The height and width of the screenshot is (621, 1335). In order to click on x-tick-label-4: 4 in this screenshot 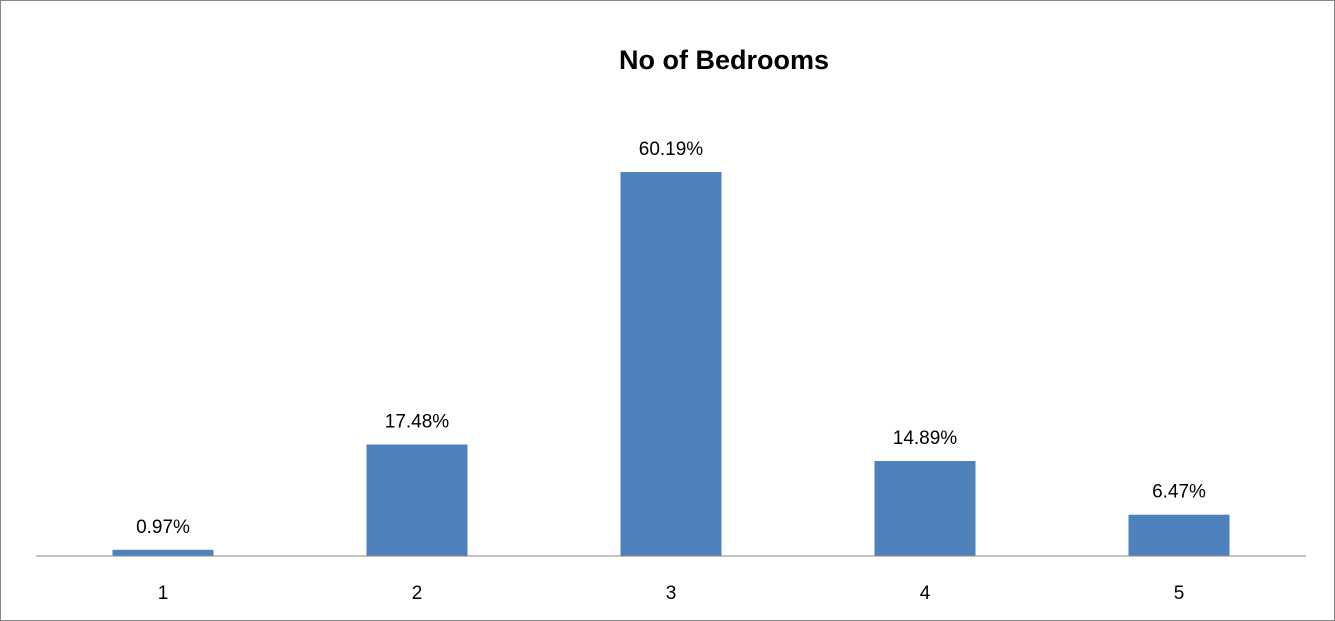, I will do `click(925, 593)`.